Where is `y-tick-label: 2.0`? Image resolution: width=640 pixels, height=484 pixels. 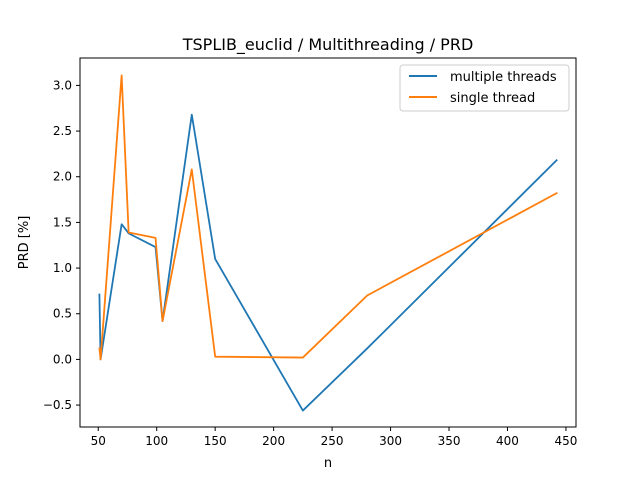
y-tick-label: 2.0 is located at coordinates (62, 177).